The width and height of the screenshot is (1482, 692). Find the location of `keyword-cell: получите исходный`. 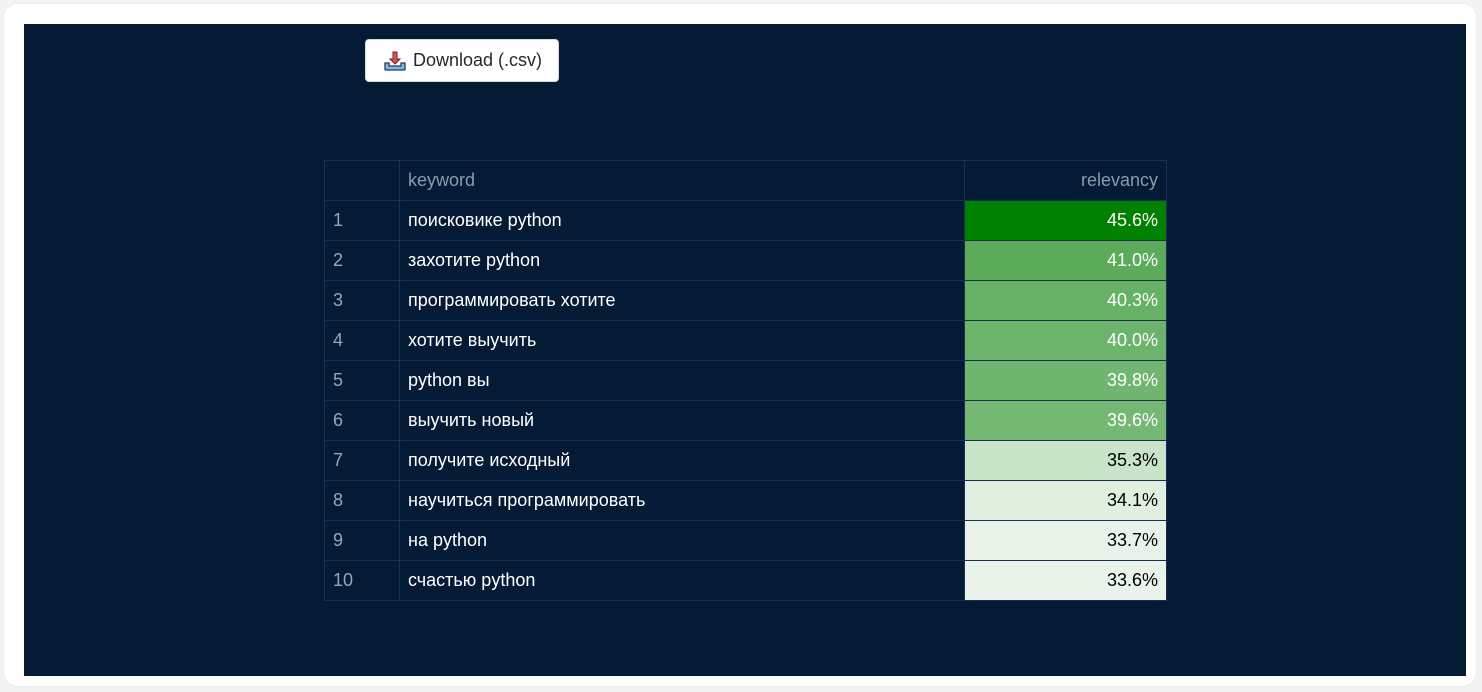

keyword-cell: получите исходный is located at coordinates (682, 460).